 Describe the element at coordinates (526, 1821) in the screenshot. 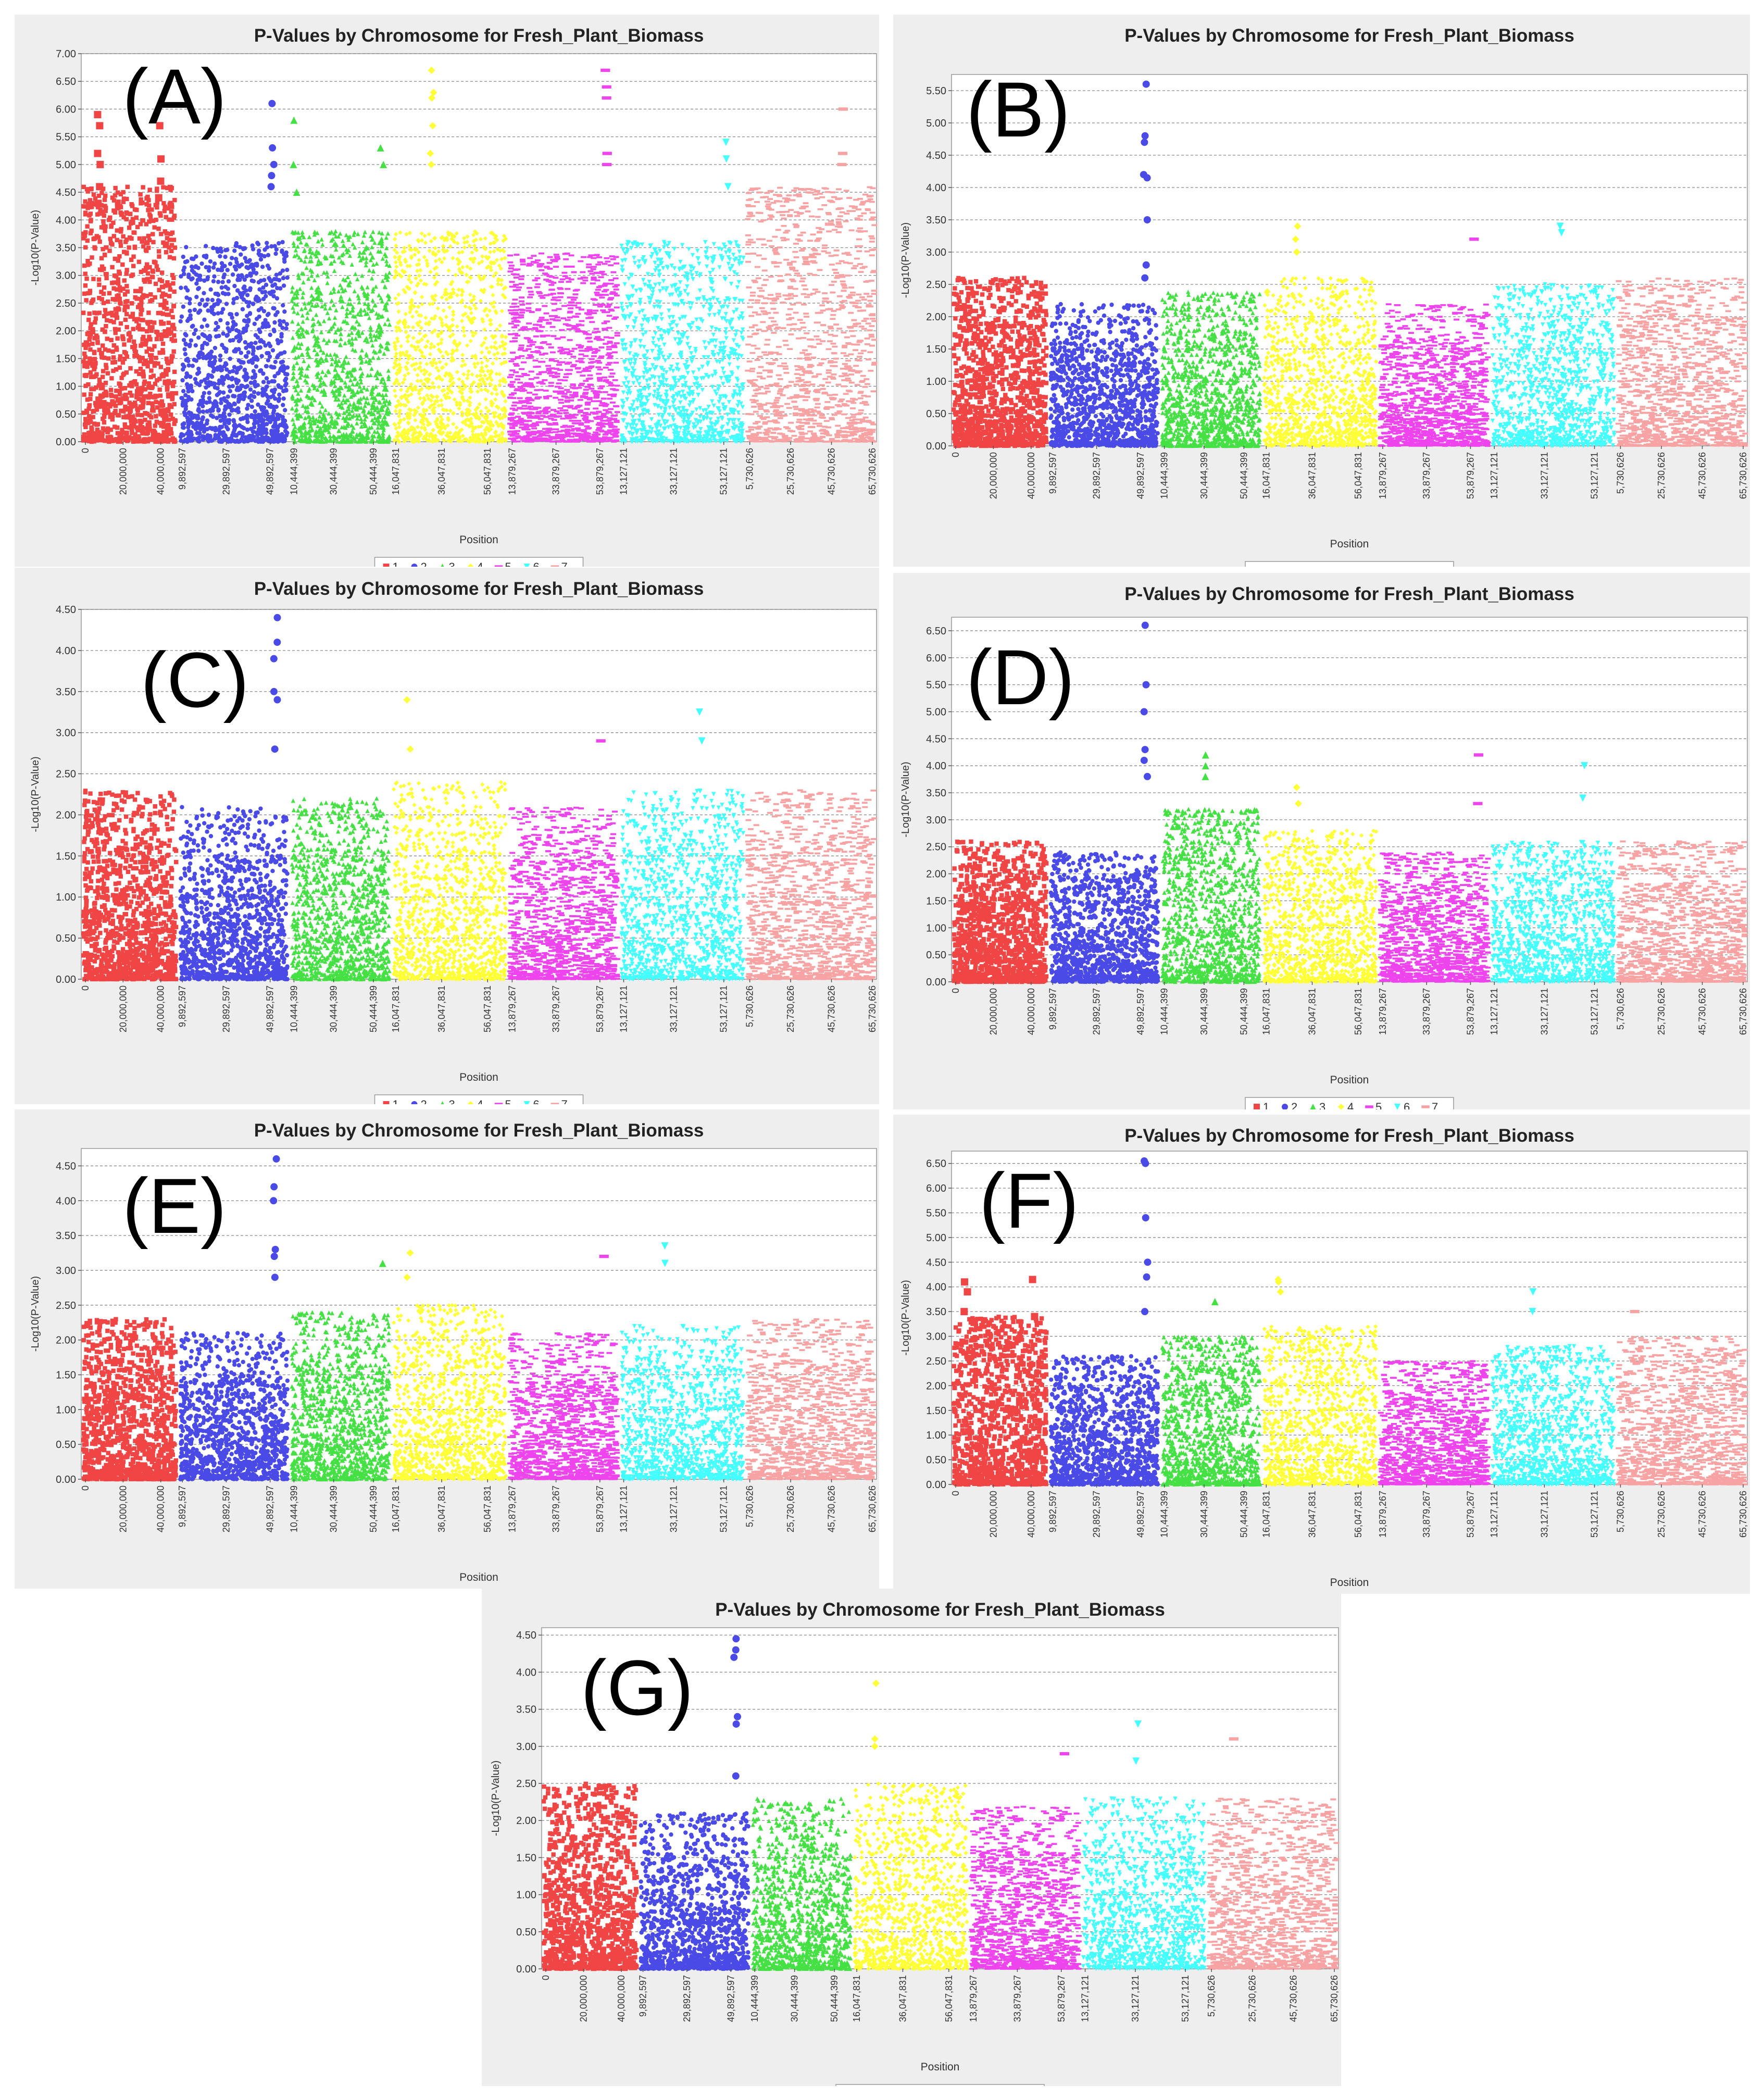

I see `y-tick-label: 2.00` at that location.